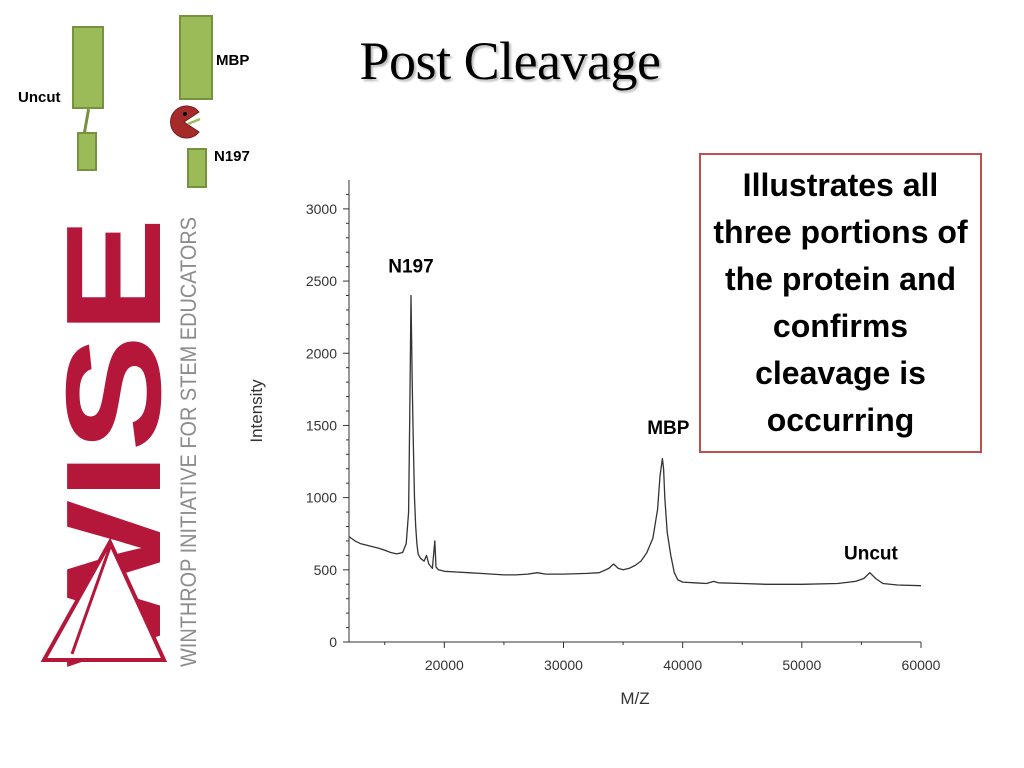  I want to click on y-tick-label: 1500, so click(321, 425).